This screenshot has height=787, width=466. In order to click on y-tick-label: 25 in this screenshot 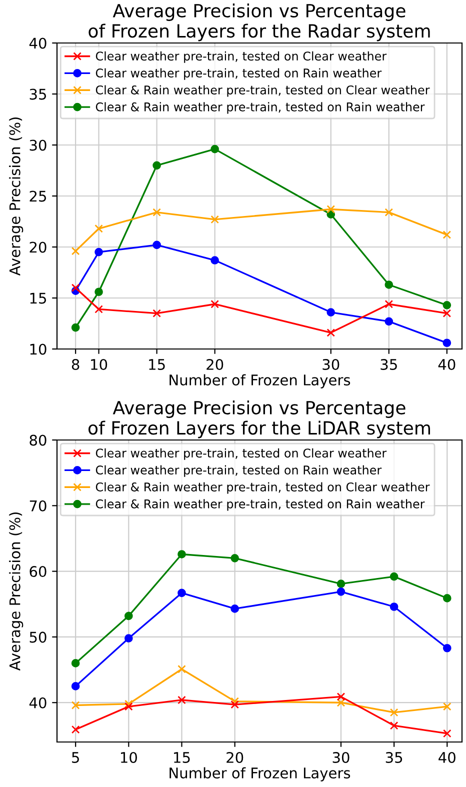, I will do `click(38, 196)`.